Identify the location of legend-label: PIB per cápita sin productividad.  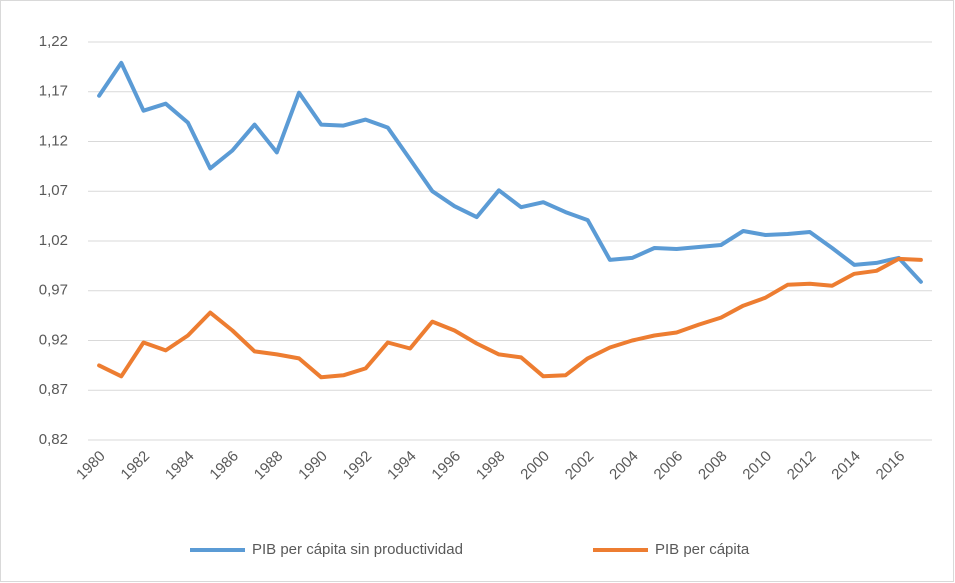
(357, 549).